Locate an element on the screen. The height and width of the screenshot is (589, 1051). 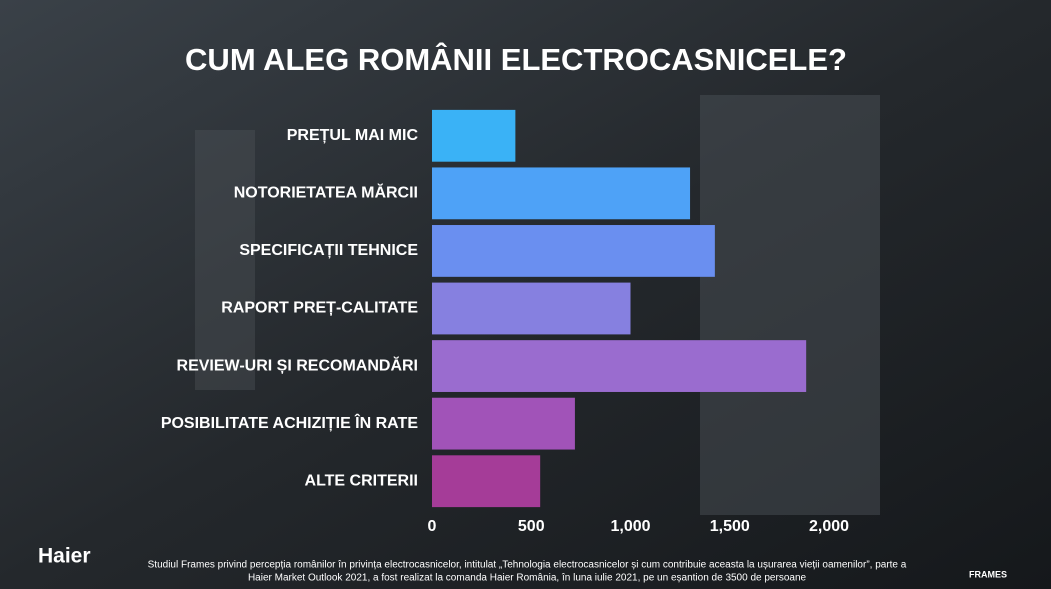
partner-logo: FRAMES is located at coordinates (988, 574).